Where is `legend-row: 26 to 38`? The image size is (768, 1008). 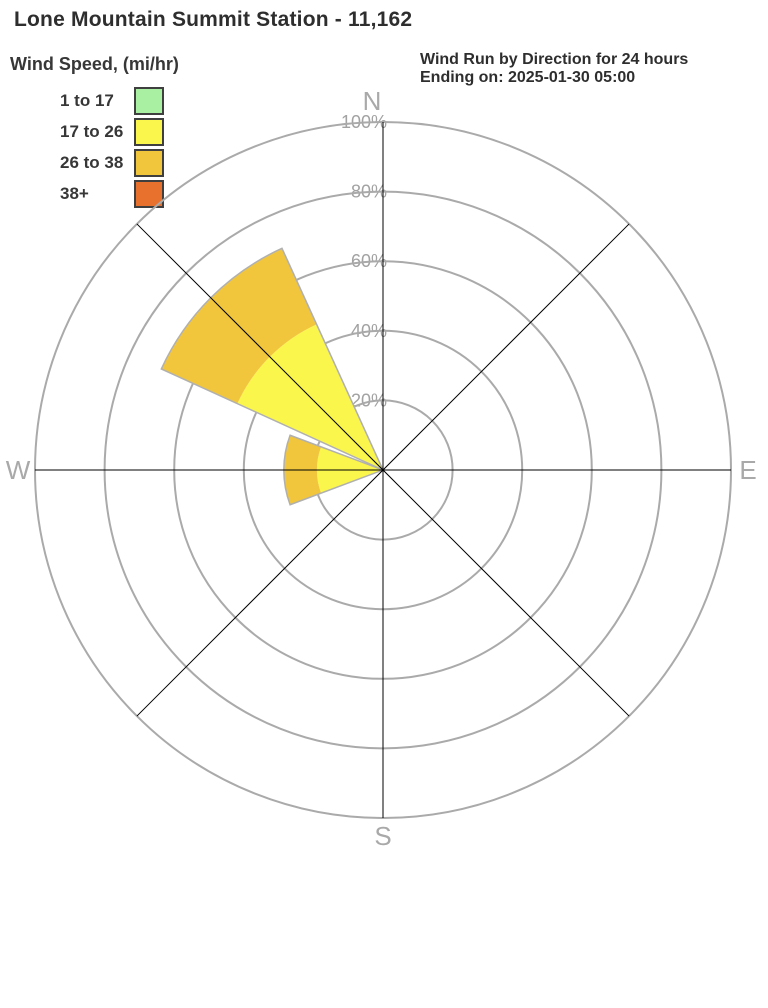
legend-row: 26 to 38 is located at coordinates (112, 162).